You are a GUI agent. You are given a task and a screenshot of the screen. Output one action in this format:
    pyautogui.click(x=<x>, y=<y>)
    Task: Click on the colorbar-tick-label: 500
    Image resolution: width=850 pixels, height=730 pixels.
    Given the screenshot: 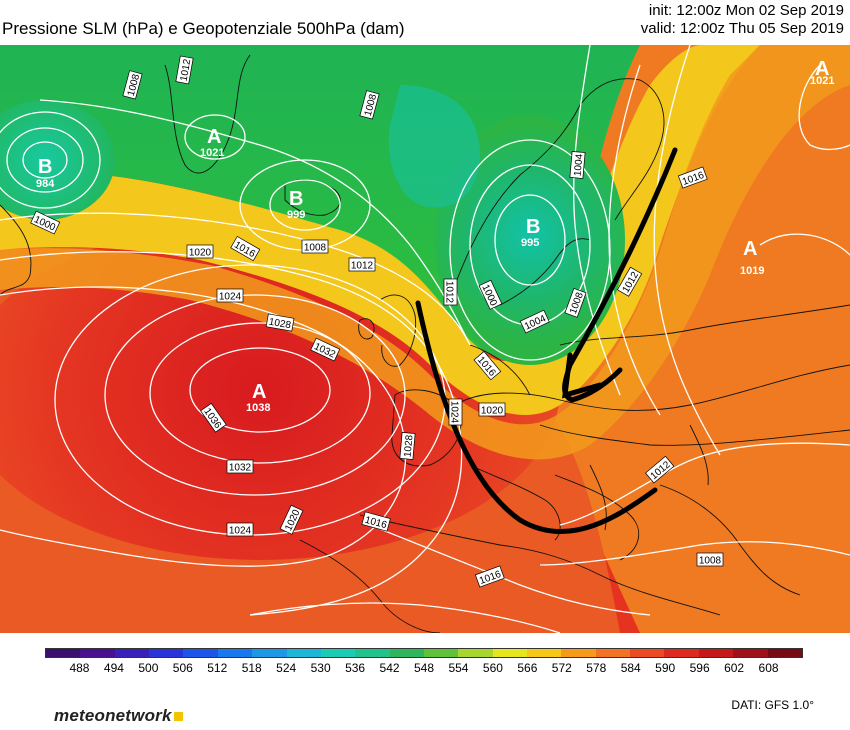 What is the action you would take?
    pyautogui.click(x=148, y=668)
    